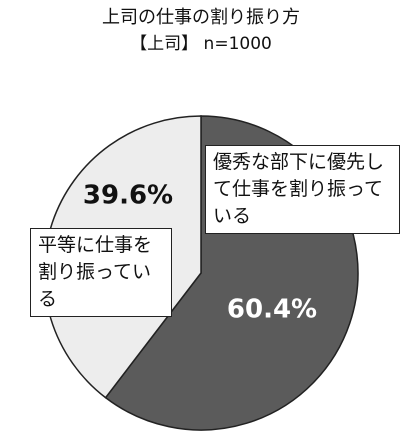  I want to click on value-label: 60.4%, so click(272, 310).